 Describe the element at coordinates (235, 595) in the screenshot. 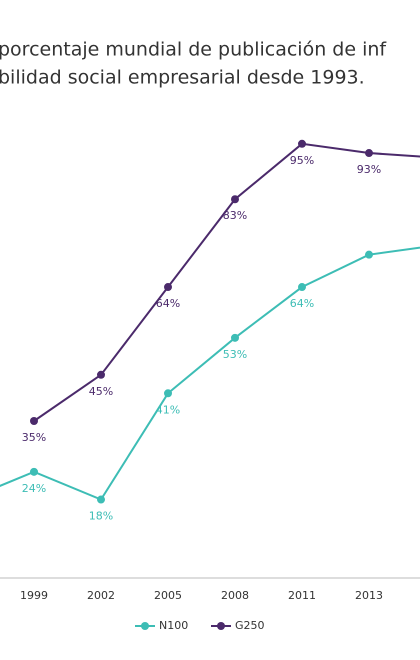

I see `x-tick-label: 2008` at that location.